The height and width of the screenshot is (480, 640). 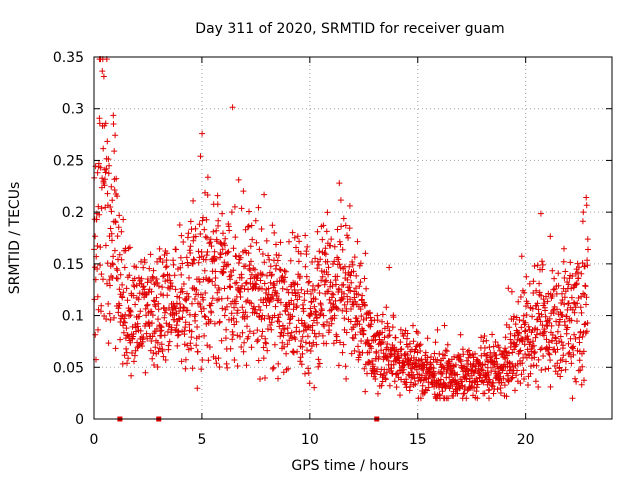 What do you see at coordinates (94, 440) in the screenshot?
I see `x-tick-label: 0` at bounding box center [94, 440].